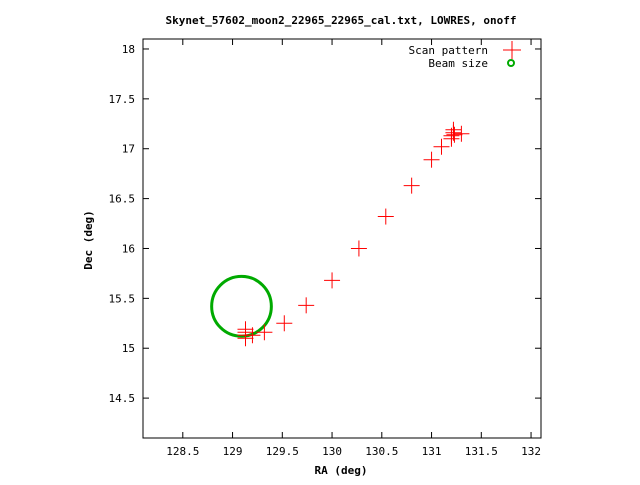  I want to click on beam-size-circle, so click(241, 306).